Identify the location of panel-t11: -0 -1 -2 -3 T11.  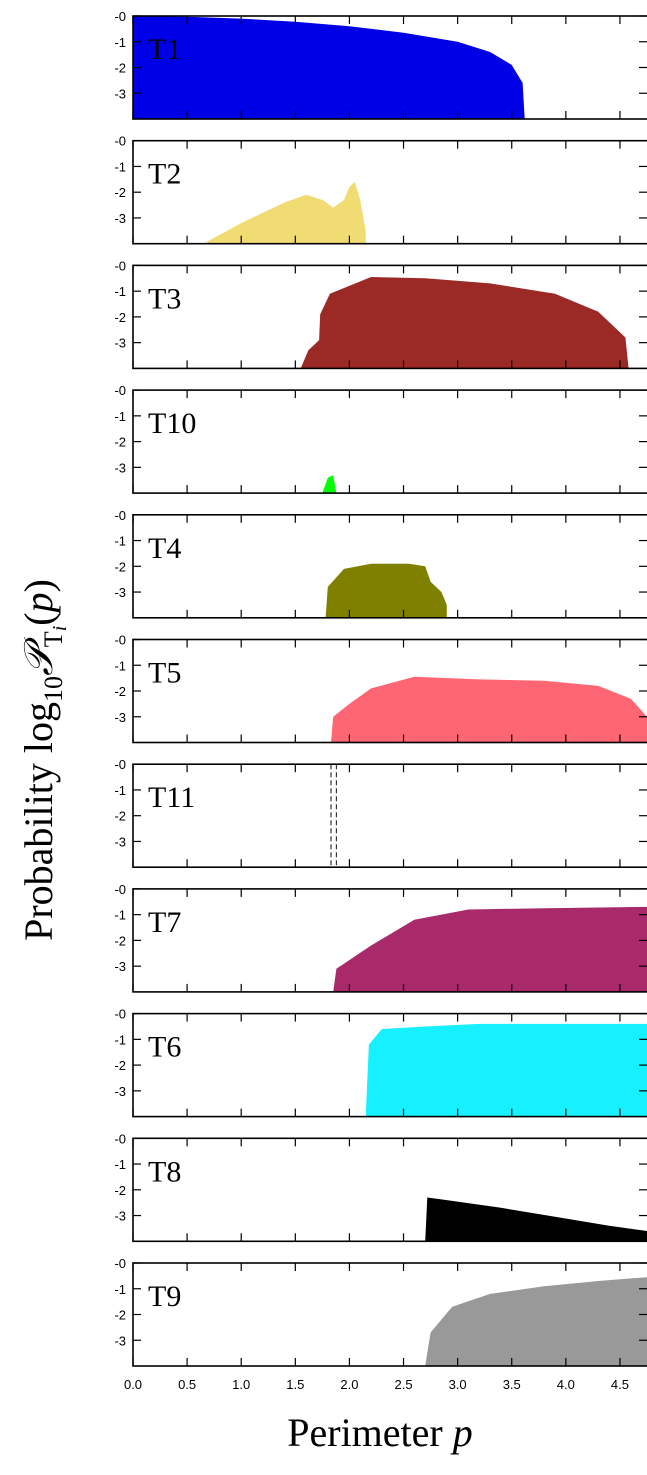
(380, 813).